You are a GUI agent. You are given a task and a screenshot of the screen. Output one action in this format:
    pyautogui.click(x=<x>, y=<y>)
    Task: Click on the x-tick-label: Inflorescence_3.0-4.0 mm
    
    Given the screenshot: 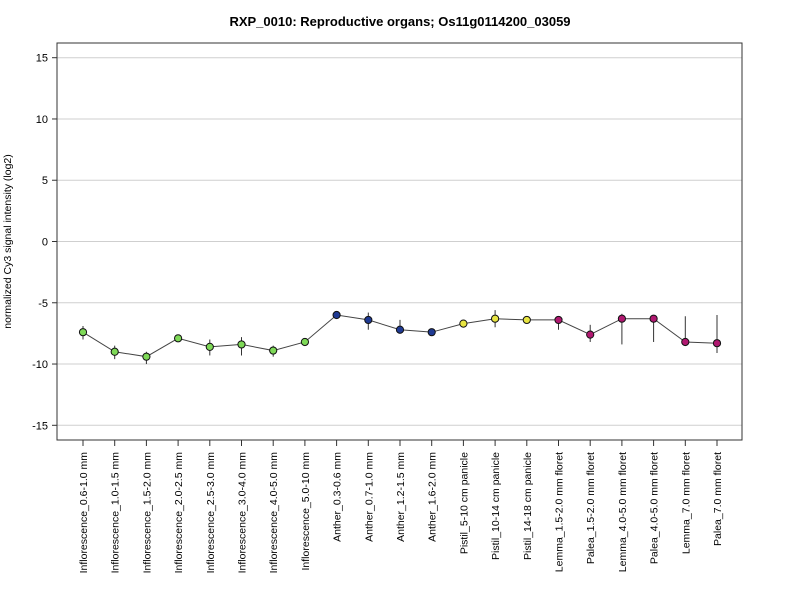 What is the action you would take?
    pyautogui.click(x=243, y=513)
    